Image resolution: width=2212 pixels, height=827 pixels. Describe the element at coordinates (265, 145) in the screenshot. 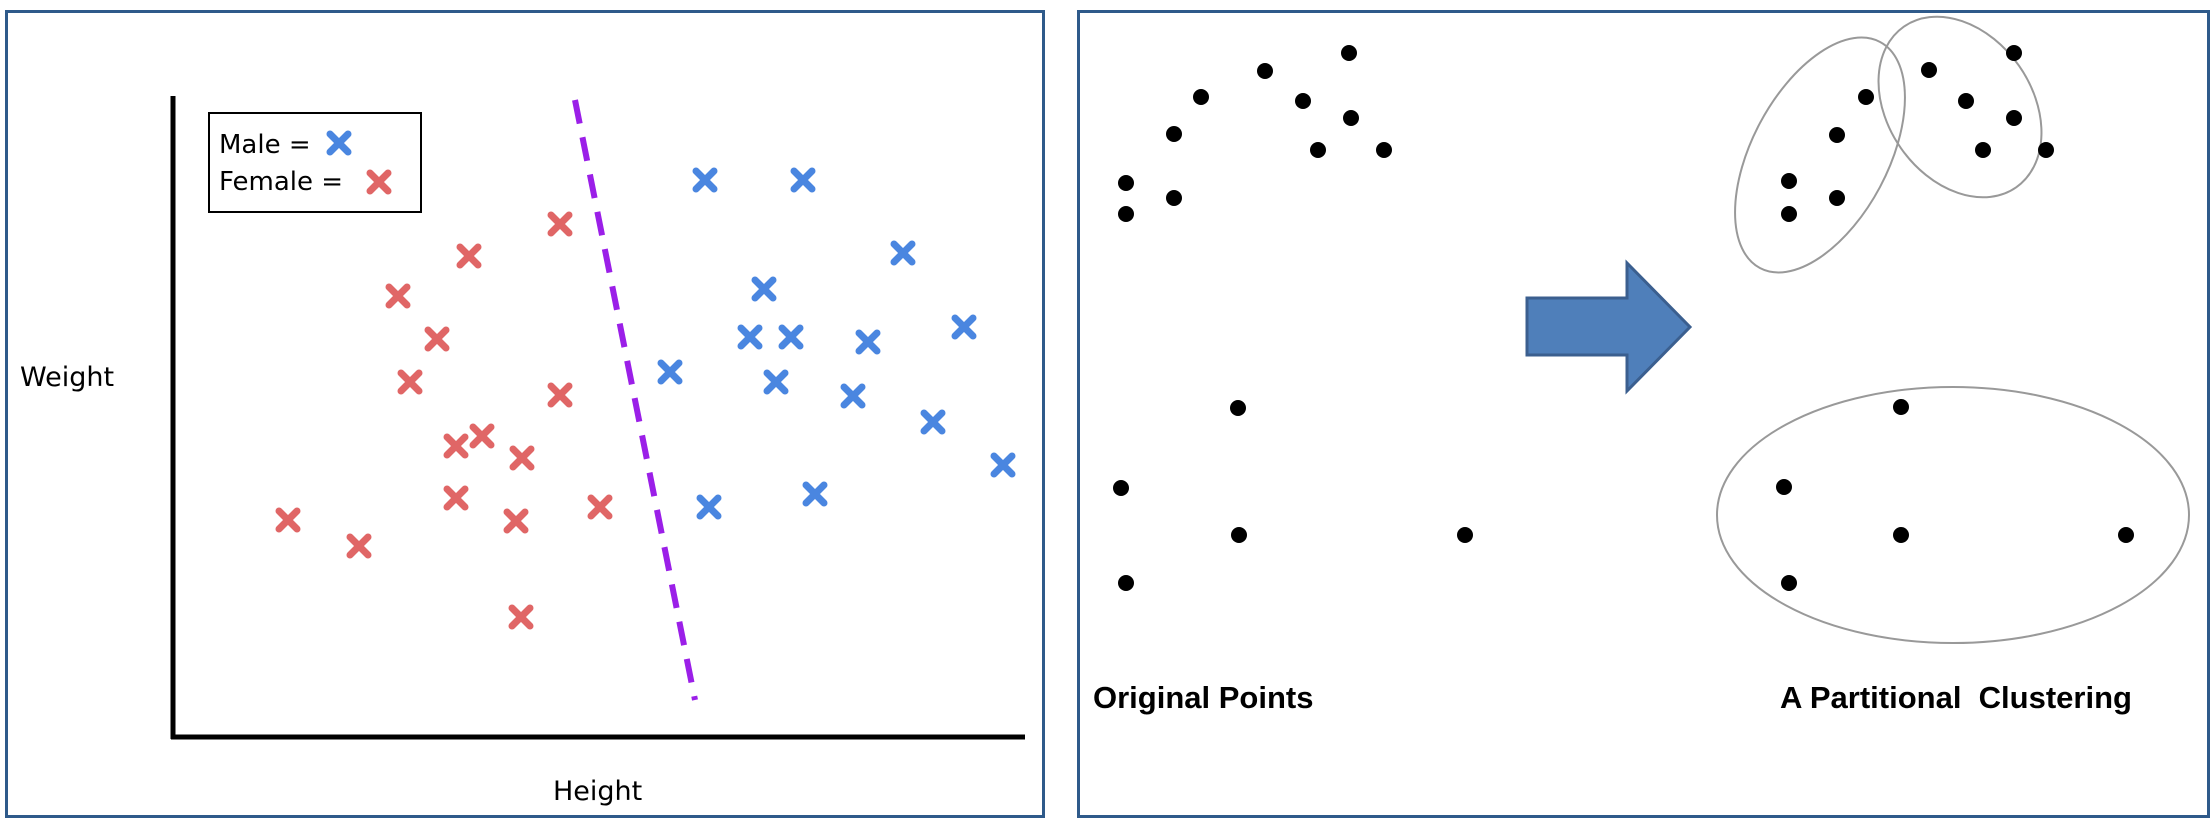

I see `legend-male-label: Male =` at that location.